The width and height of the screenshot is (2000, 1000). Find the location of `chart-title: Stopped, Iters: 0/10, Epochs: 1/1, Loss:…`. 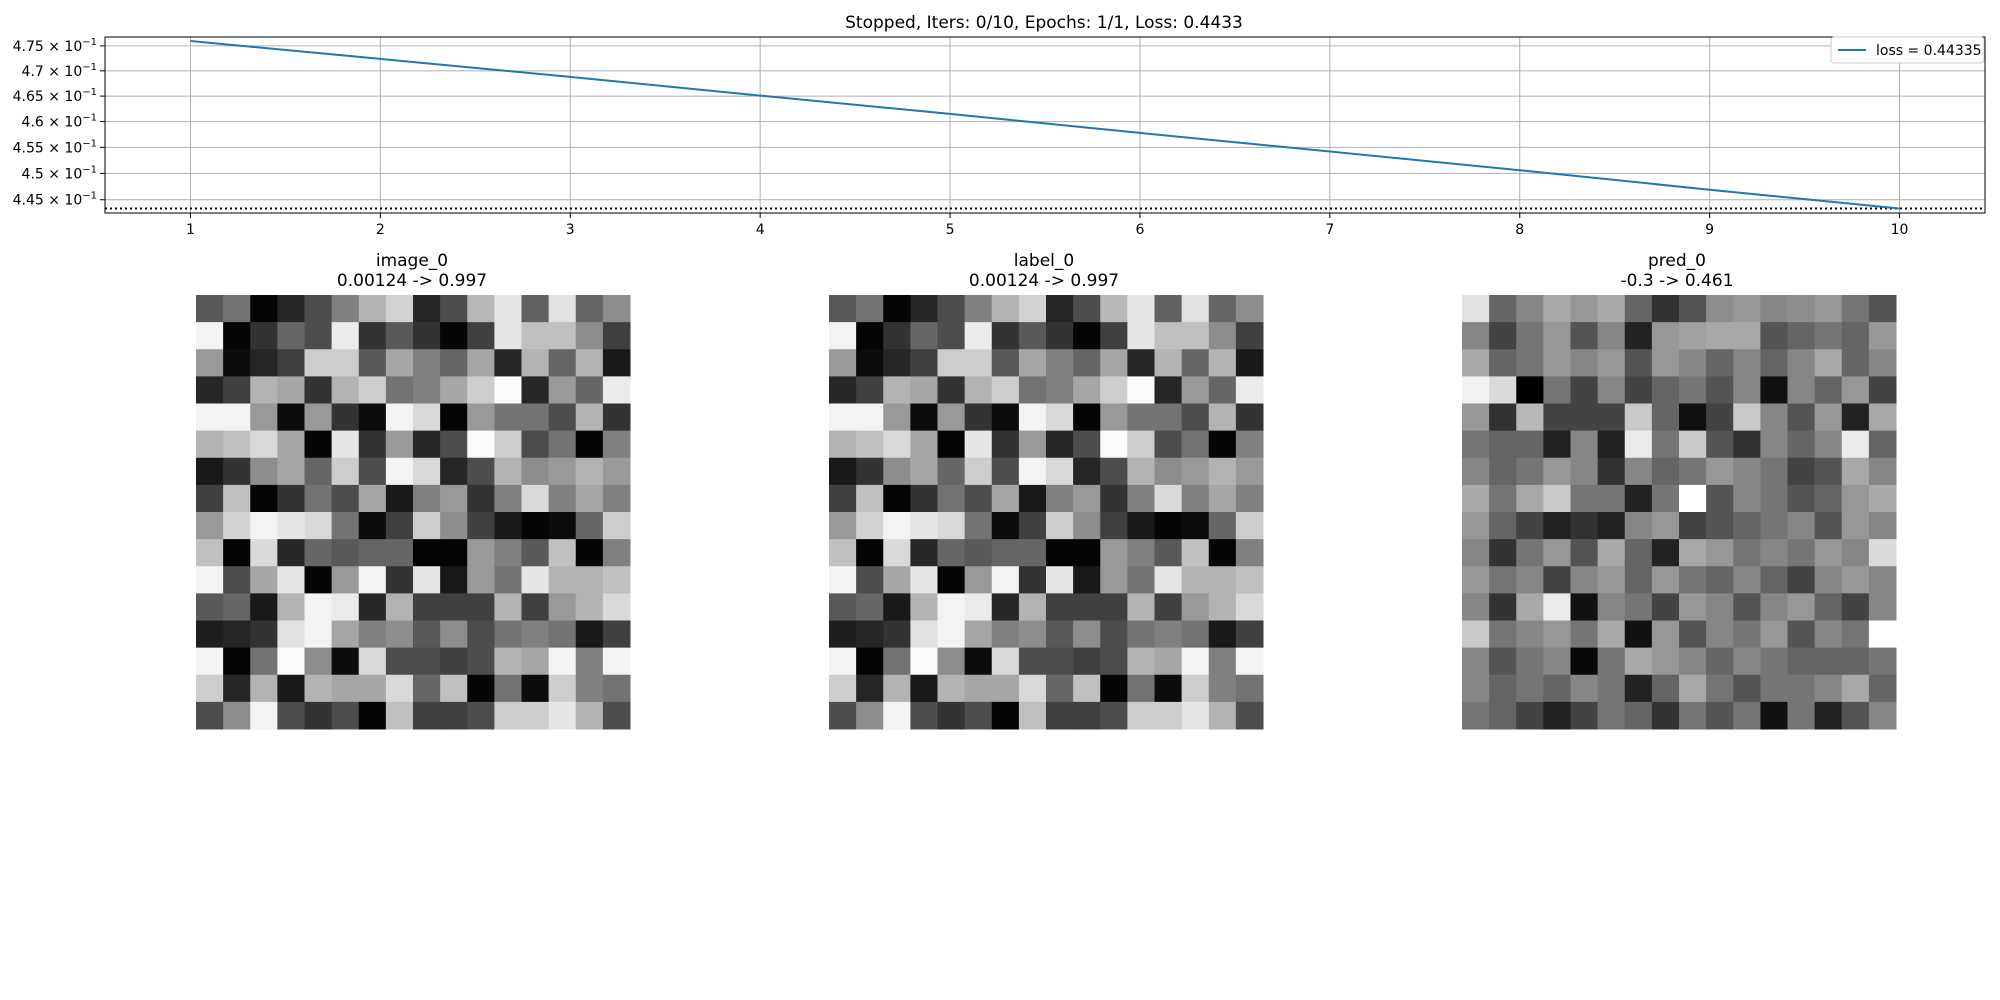

chart-title: Stopped, Iters: 0/10, Epochs: 1/1, Loss:… is located at coordinates (1044, 23).